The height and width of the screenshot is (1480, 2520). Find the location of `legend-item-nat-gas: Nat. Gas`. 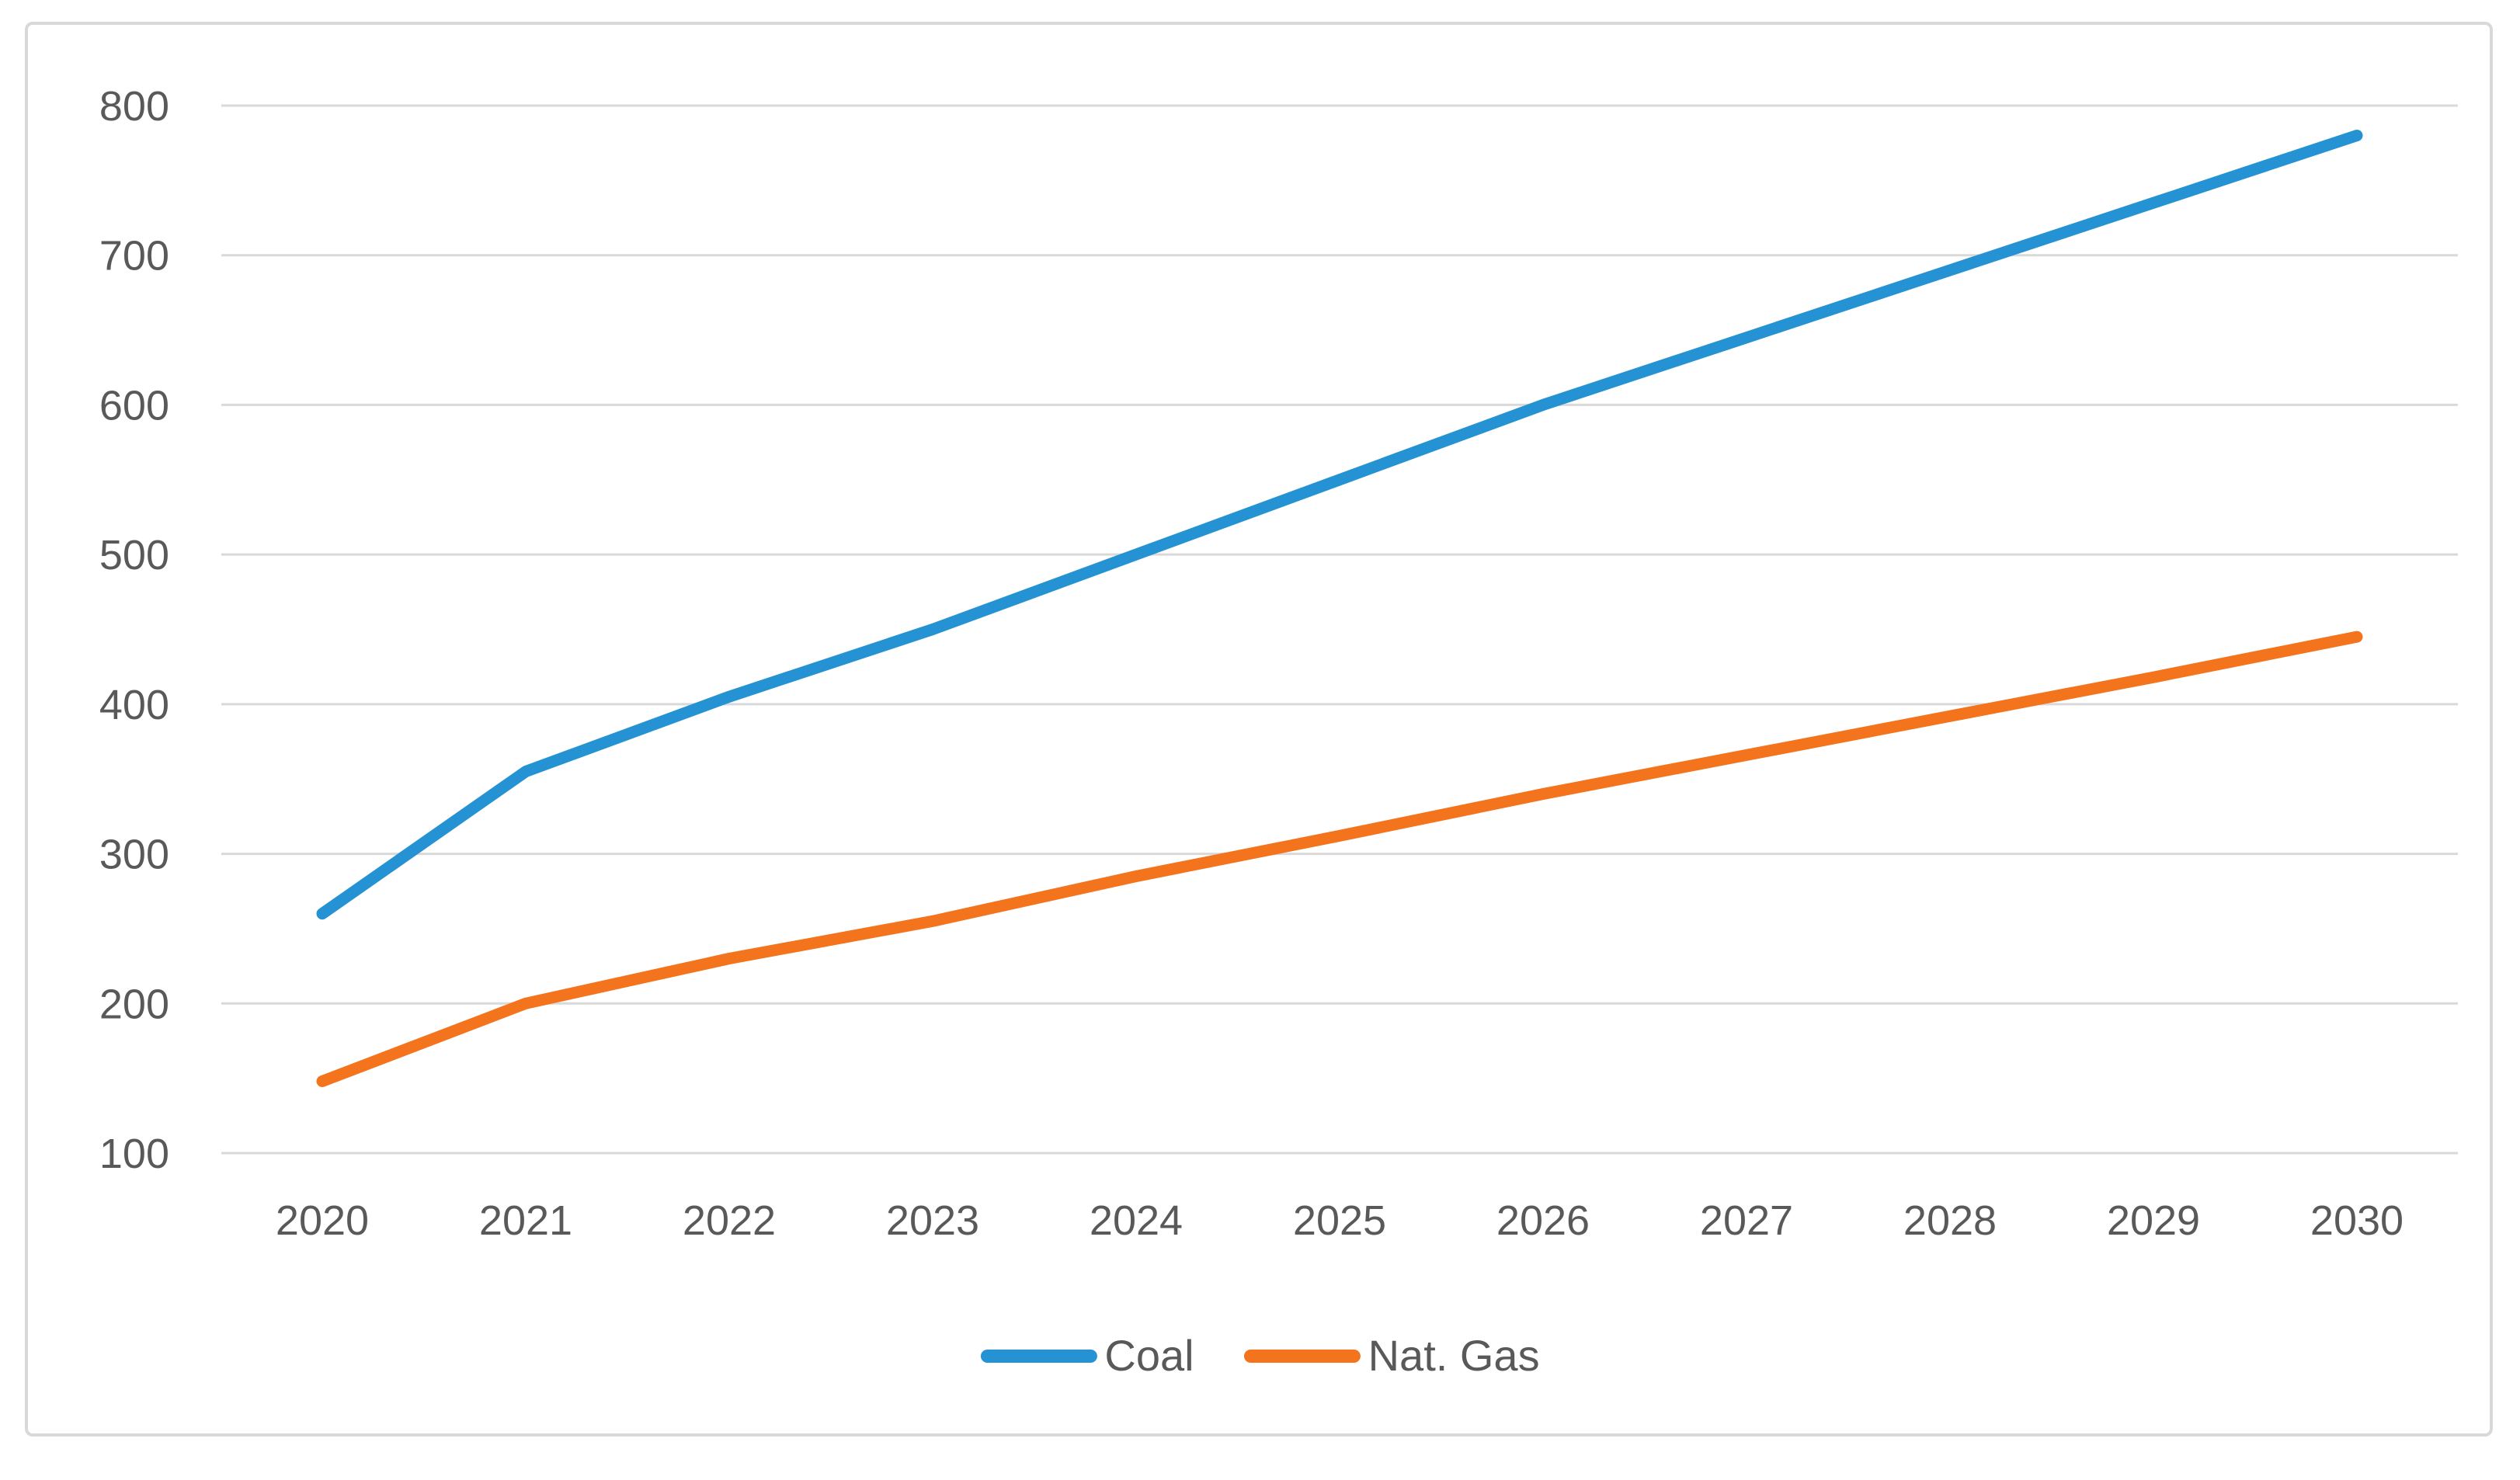

legend-item-nat-gas: Nat. Gas is located at coordinates (1391, 1356).